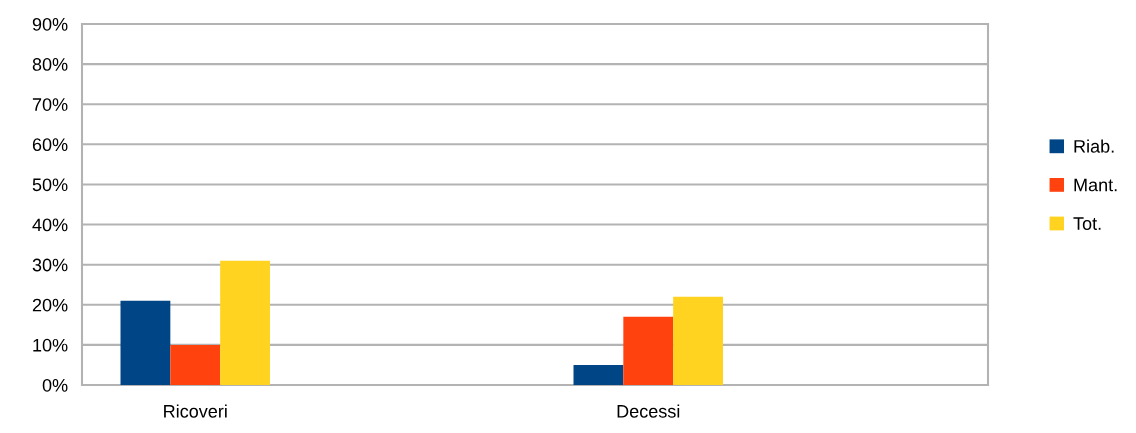 Image resolution: width=1136 pixels, height=433 pixels. Describe the element at coordinates (50, 145) in the screenshot. I see `y-tick-label: 60%` at that location.